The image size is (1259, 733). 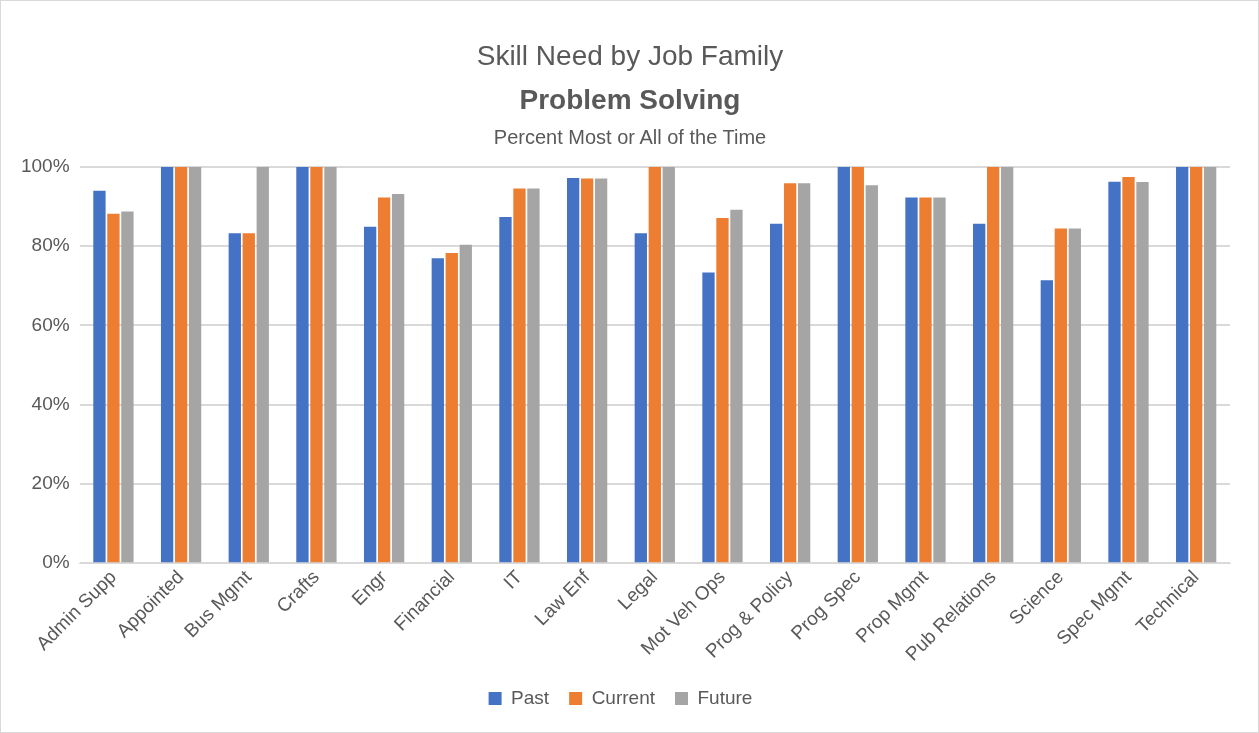 I want to click on y-tick-label: 40%, so click(x=50, y=403).